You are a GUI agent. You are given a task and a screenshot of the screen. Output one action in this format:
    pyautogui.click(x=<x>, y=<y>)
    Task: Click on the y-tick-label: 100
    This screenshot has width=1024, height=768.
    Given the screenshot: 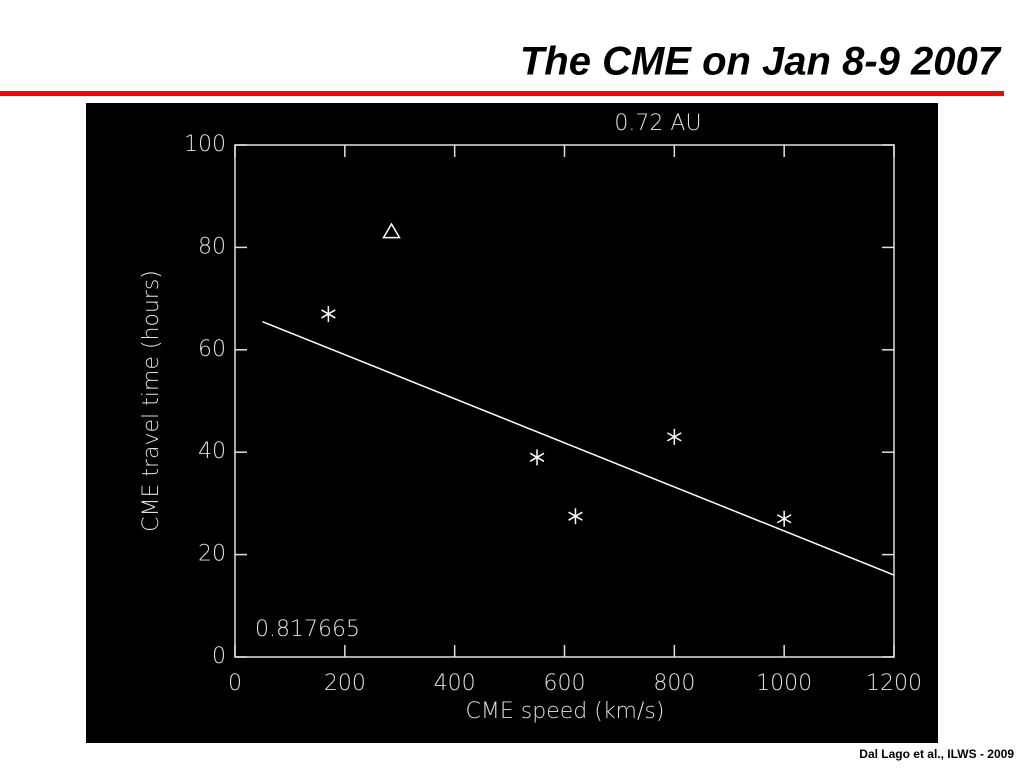 What is the action you would take?
    pyautogui.click(x=205, y=144)
    